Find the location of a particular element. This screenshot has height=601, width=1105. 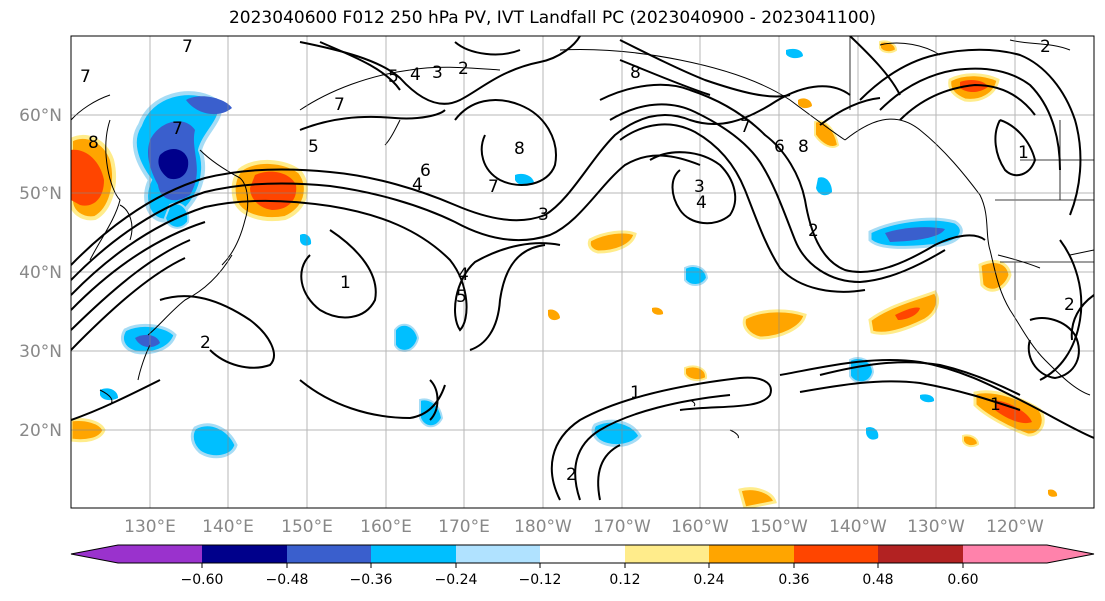

latitude-labels: 60°N 50°N 40°N 30°N 20°N is located at coordinates (40, 273).